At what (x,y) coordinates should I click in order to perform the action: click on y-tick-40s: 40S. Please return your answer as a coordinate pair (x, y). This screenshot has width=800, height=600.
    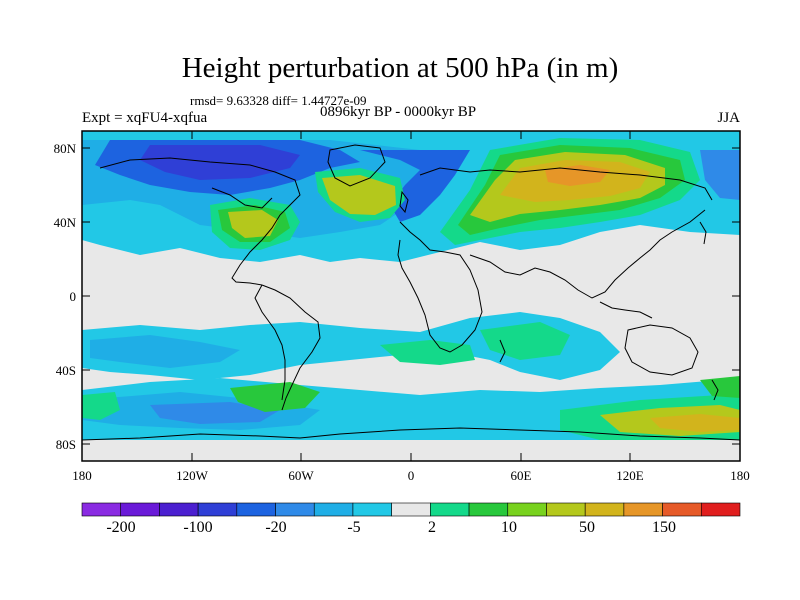
    Looking at the image, I should click on (66, 370).